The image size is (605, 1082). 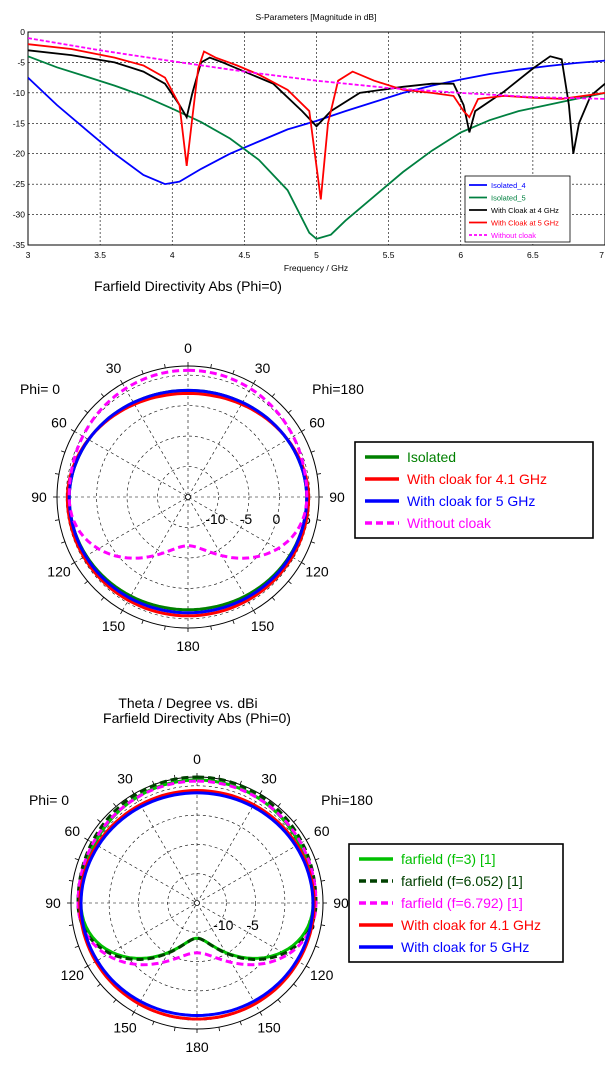 I want to click on sparams-y-tick: 0, so click(x=22, y=32).